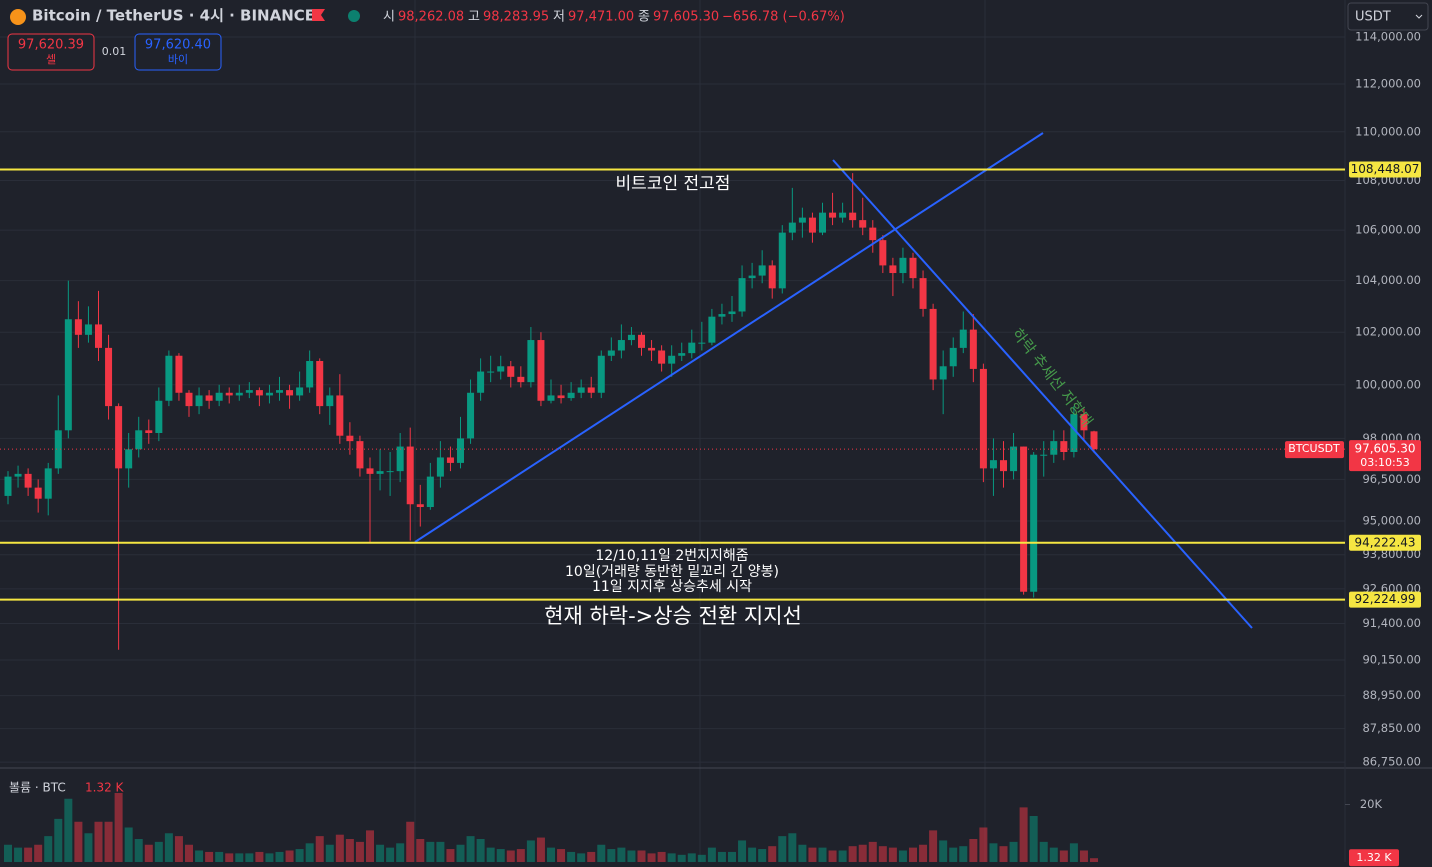 Image resolution: width=1432 pixels, height=867 pixels. Describe the element at coordinates (1388, 230) in the screenshot. I see `y-tick-label: 106,000.00` at that location.